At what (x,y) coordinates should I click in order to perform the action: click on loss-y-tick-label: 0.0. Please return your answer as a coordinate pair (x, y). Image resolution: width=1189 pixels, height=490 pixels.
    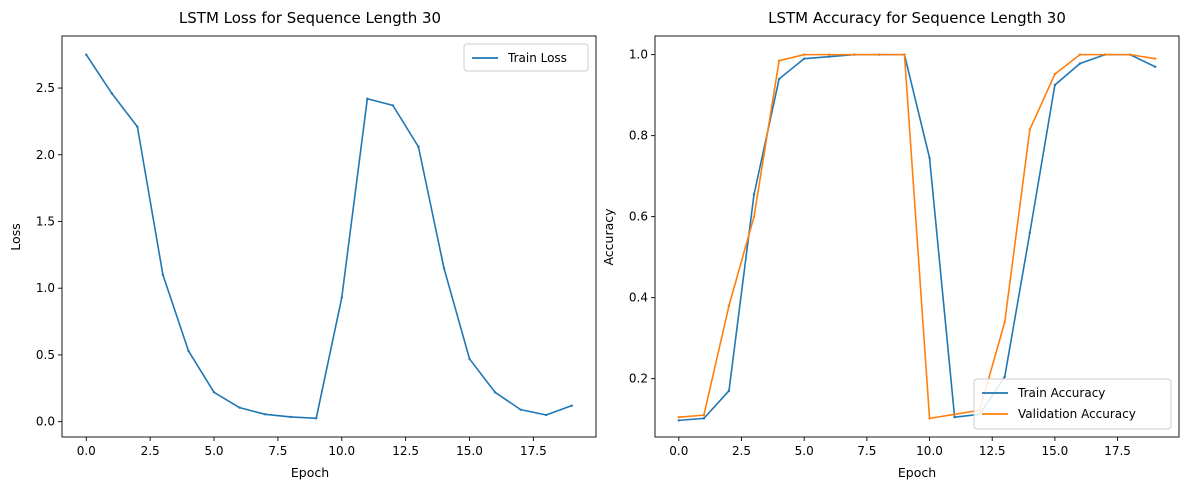
    Looking at the image, I should click on (45, 422).